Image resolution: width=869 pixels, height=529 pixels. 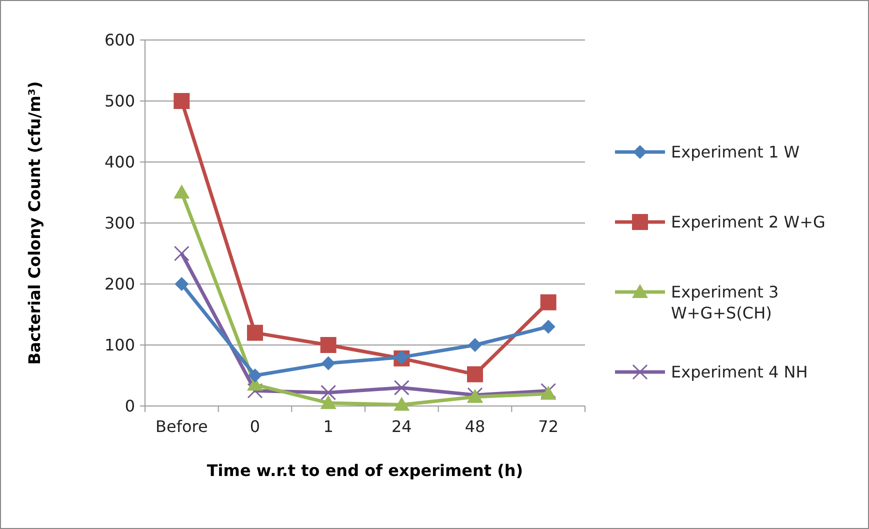 I want to click on y-tick-label: 600, so click(x=119, y=40).